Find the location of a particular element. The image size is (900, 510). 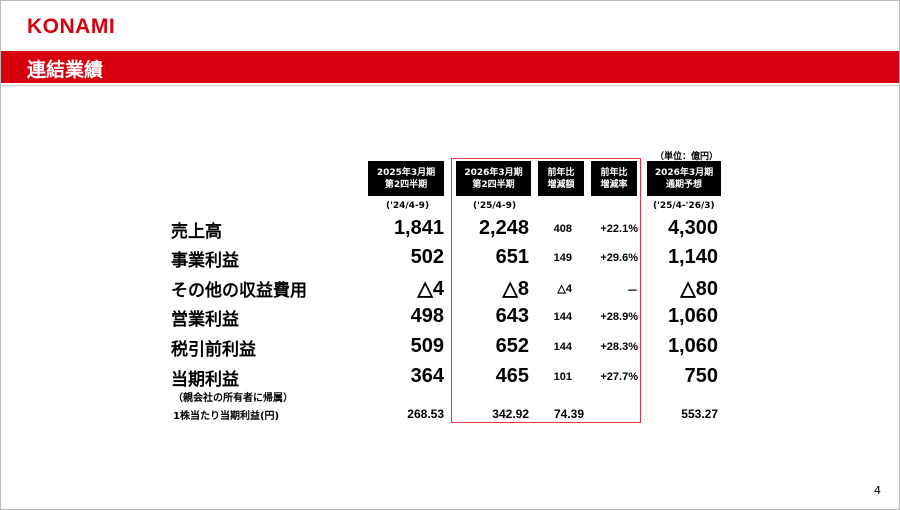

column-header: 2026年3月期 通期予想 is located at coordinates (684, 178).